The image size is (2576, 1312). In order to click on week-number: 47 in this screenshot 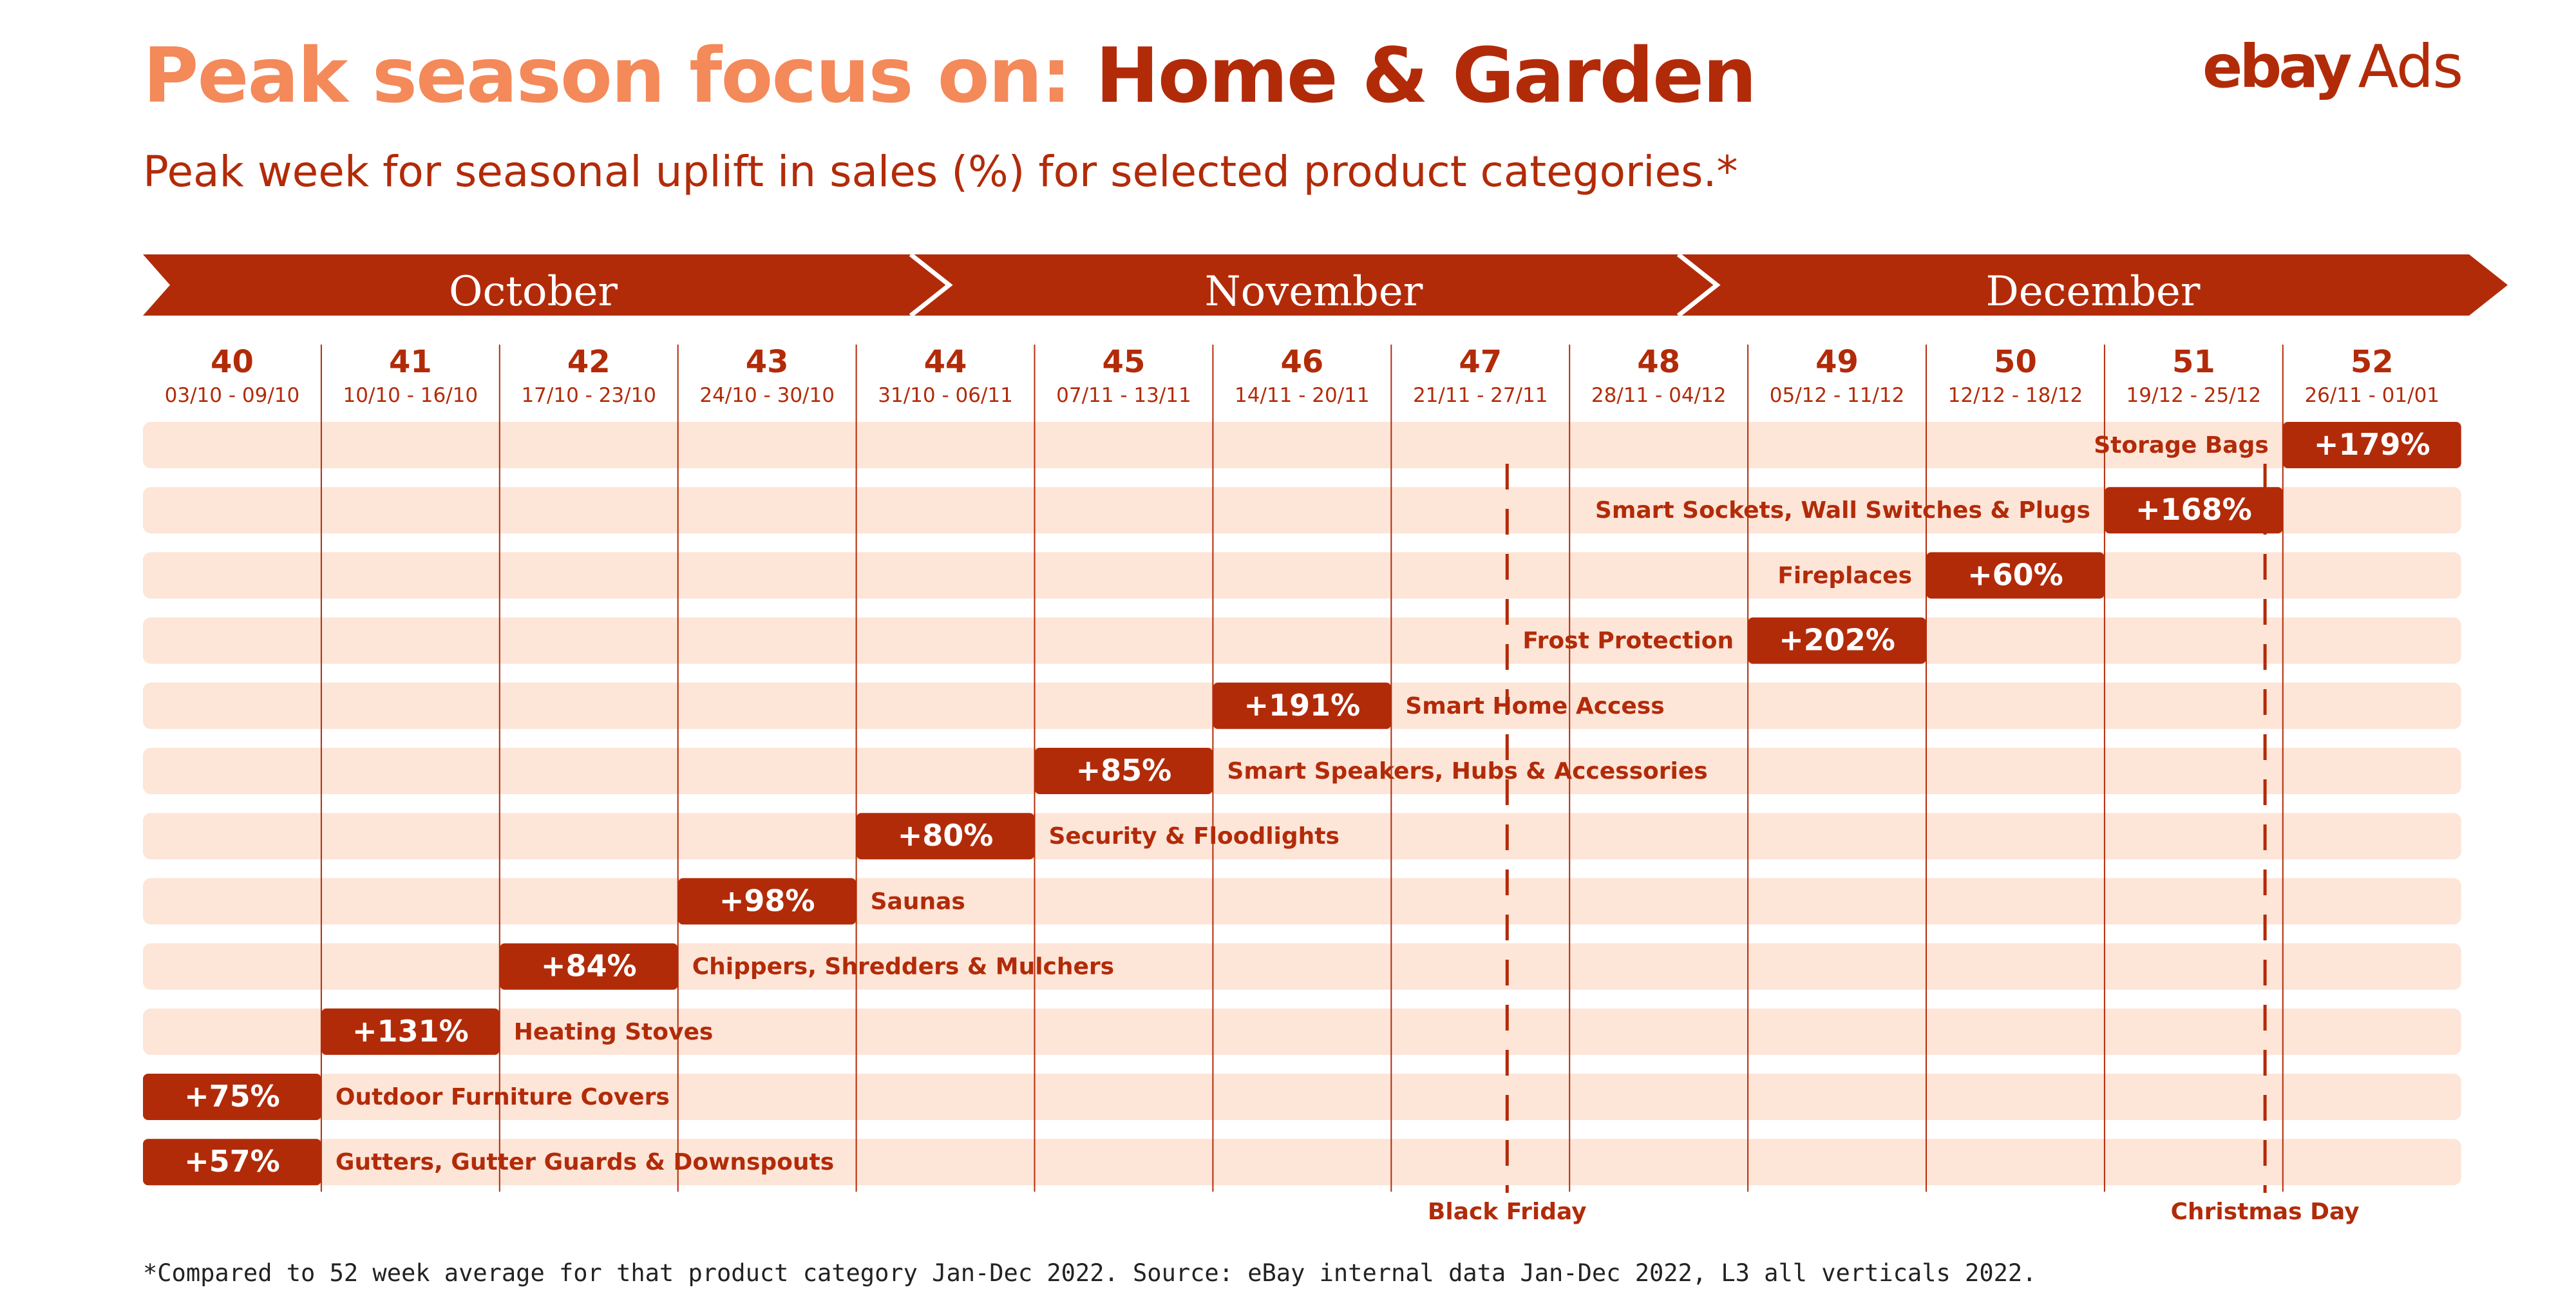, I will do `click(1481, 362)`.